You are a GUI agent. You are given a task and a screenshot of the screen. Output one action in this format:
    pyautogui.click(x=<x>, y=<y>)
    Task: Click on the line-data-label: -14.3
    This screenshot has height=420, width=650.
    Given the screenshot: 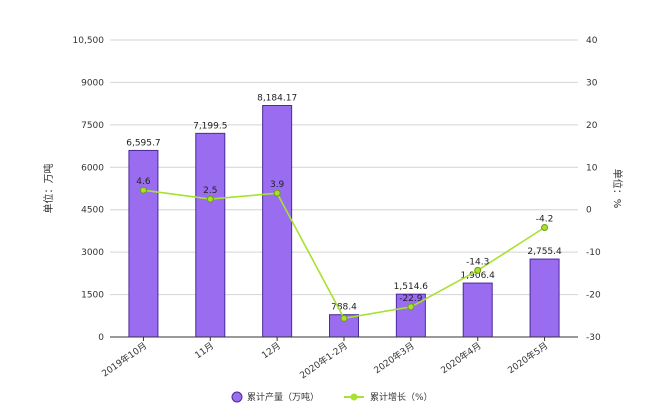 What is the action you would take?
    pyautogui.click(x=477, y=262)
    